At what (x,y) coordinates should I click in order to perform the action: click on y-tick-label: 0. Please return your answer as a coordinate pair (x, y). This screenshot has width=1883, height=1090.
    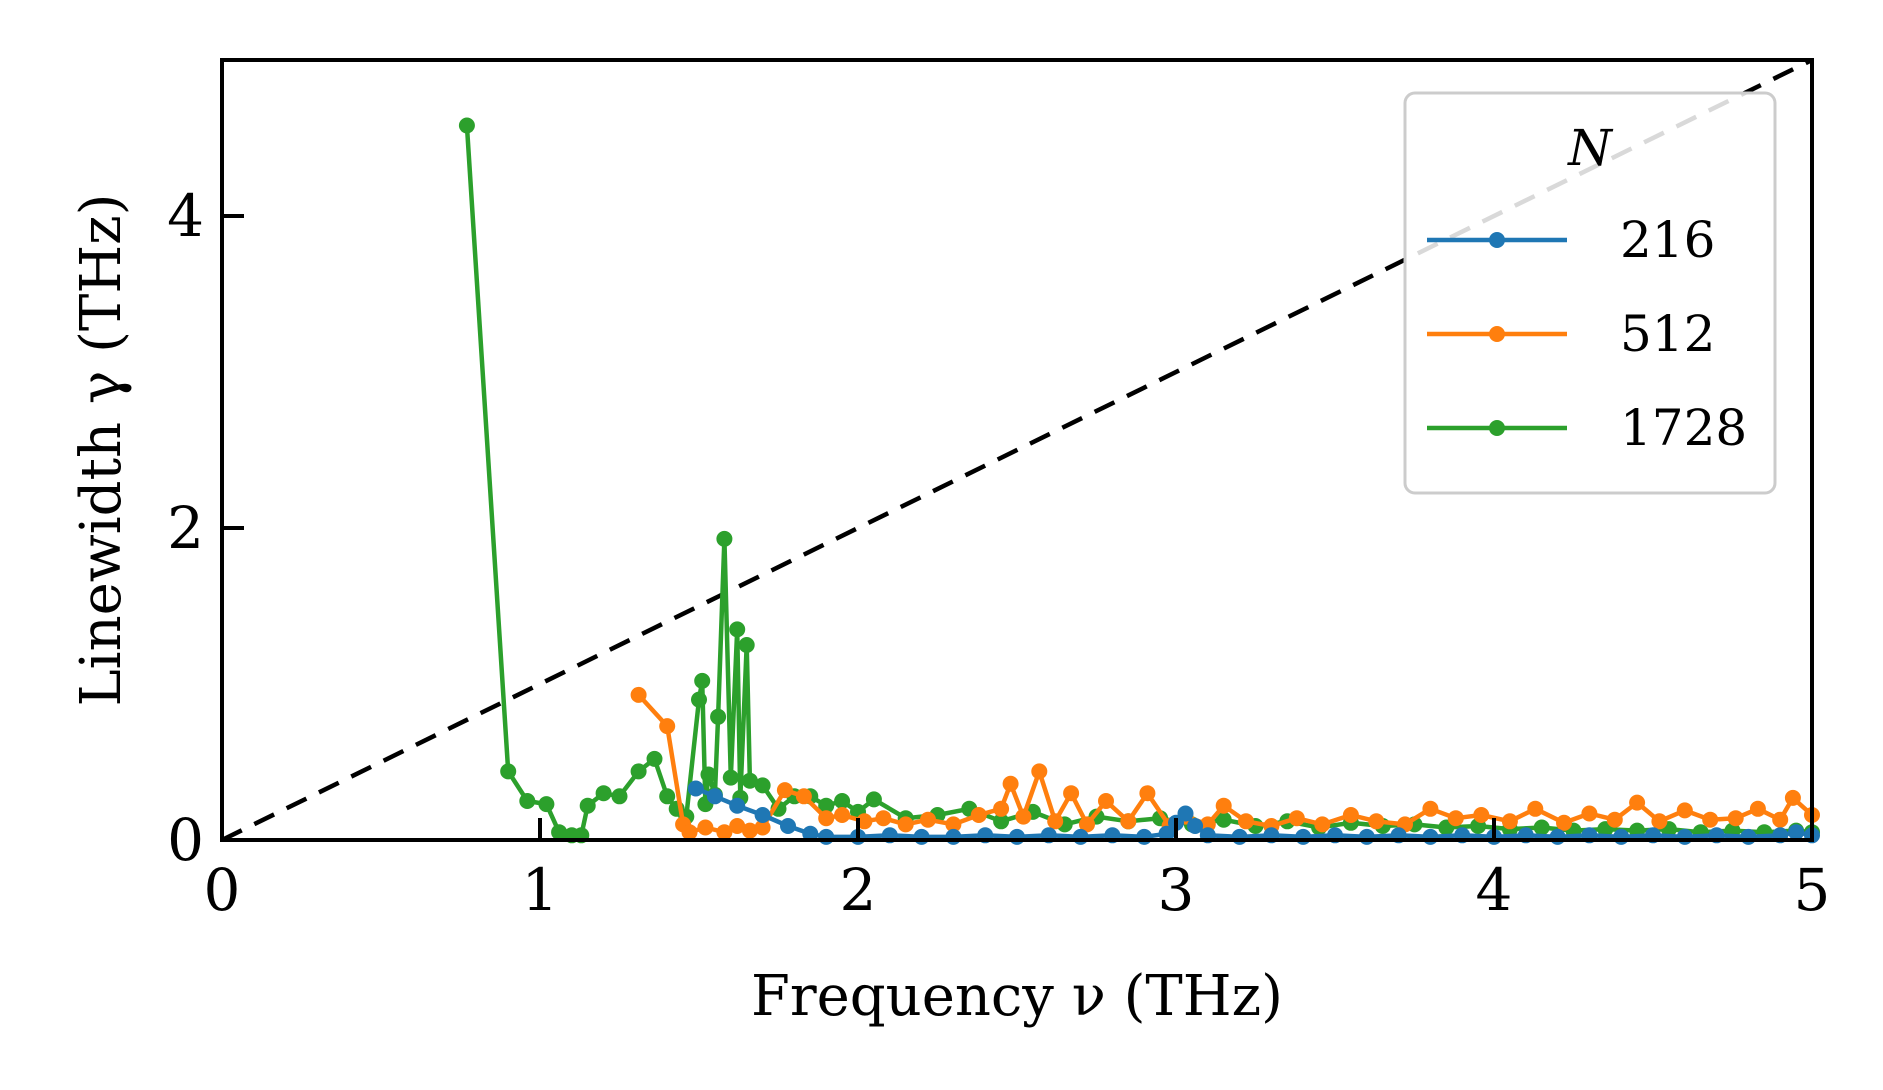
    Looking at the image, I should click on (185, 840).